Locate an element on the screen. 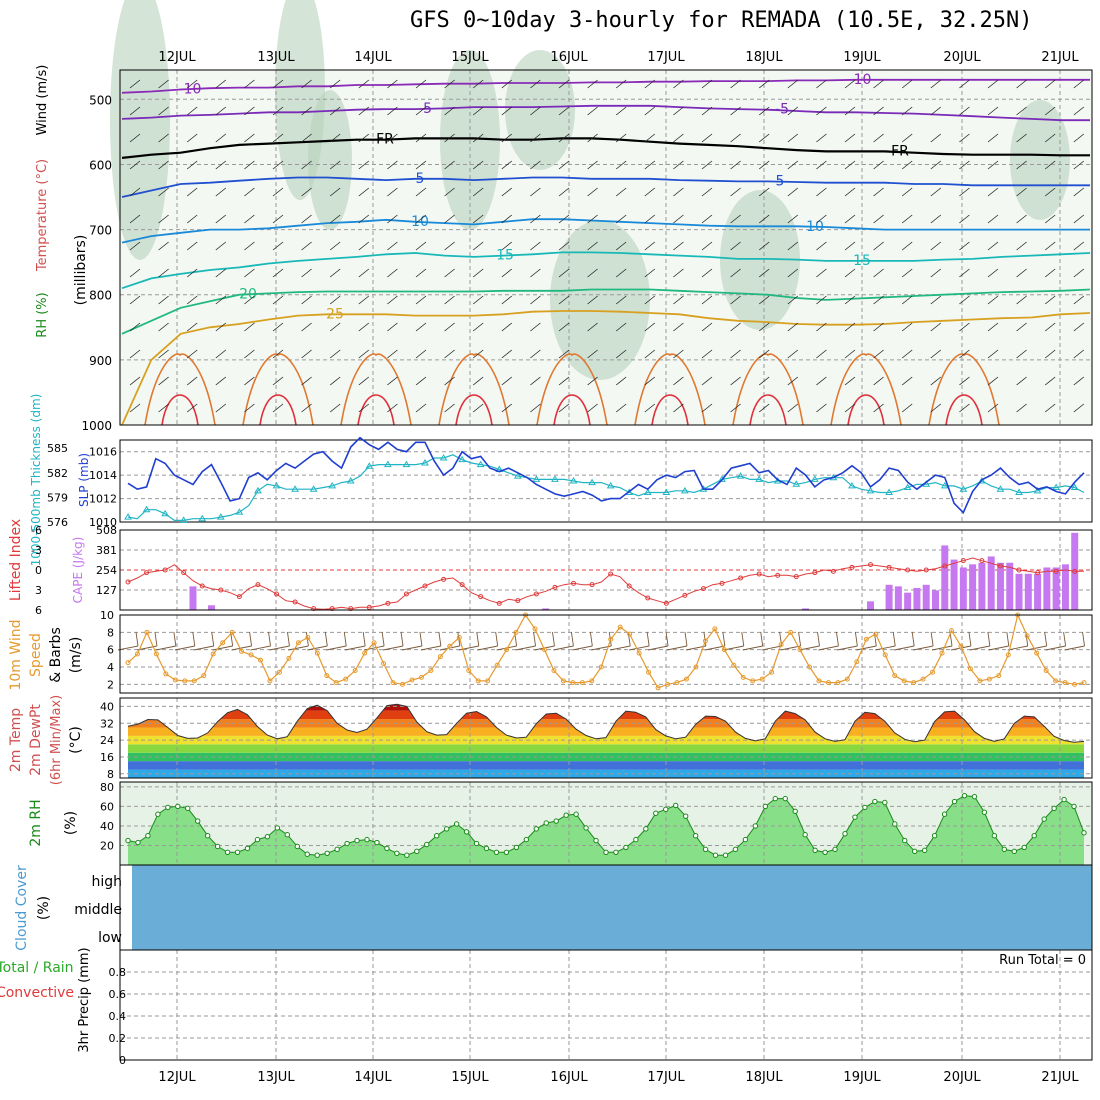  temperature-band is located at coordinates (606, 700).